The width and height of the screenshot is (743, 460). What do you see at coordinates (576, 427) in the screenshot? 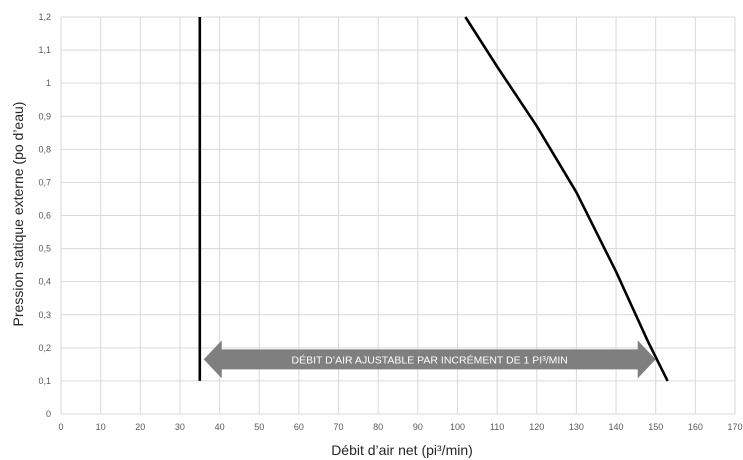
I see `x-tick-label: 130` at bounding box center [576, 427].